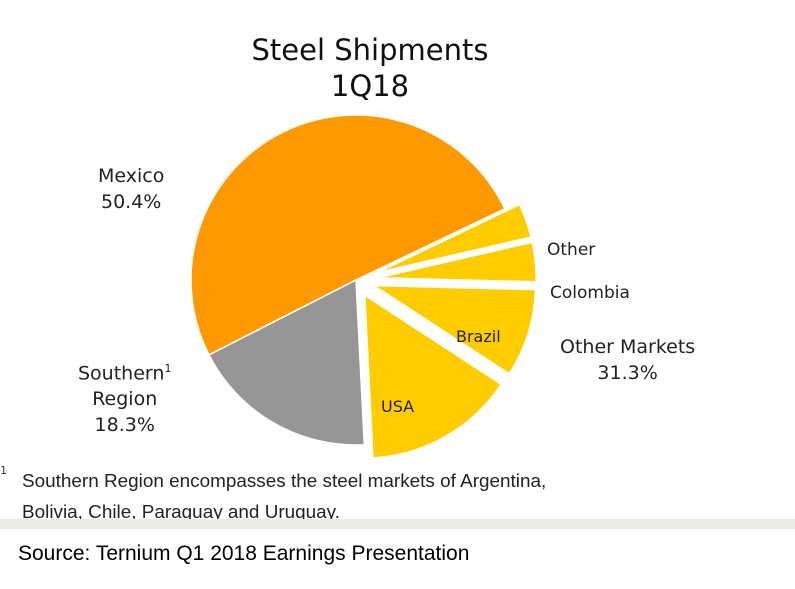 Image resolution: width=795 pixels, height=589 pixels. I want to click on label-mexico: Mexico 50.4%, so click(131, 189).